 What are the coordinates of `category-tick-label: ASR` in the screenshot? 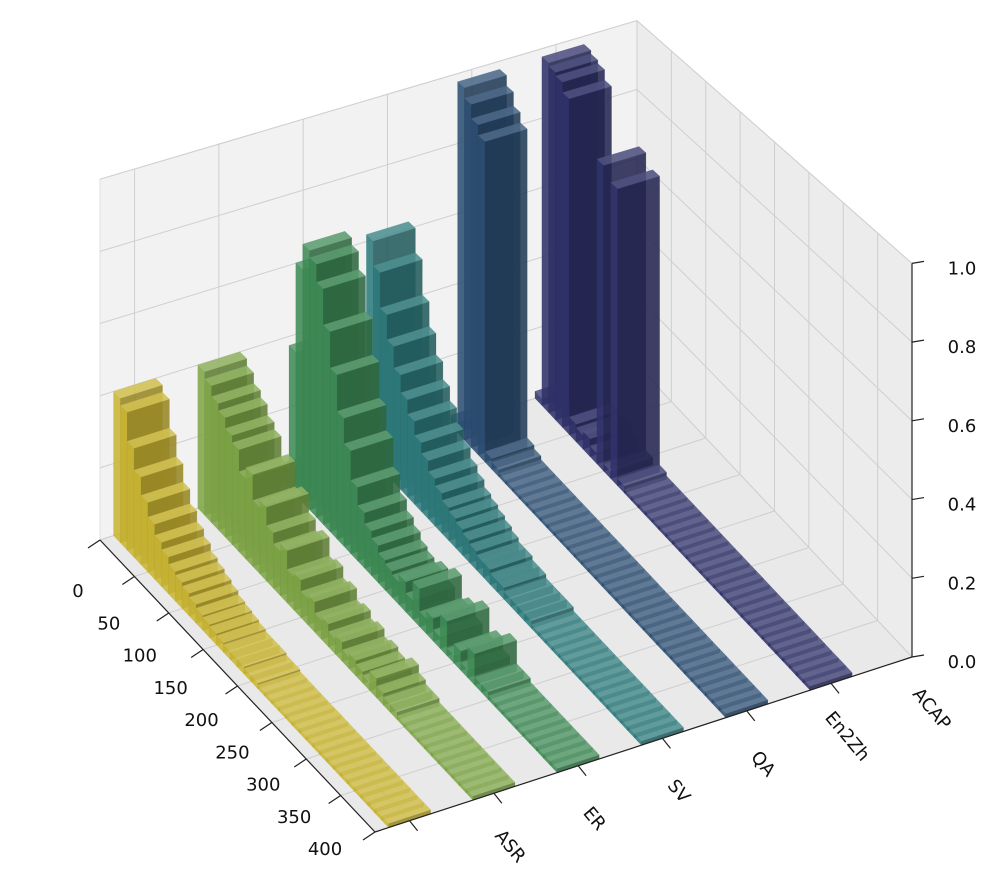 It's located at (509, 846).